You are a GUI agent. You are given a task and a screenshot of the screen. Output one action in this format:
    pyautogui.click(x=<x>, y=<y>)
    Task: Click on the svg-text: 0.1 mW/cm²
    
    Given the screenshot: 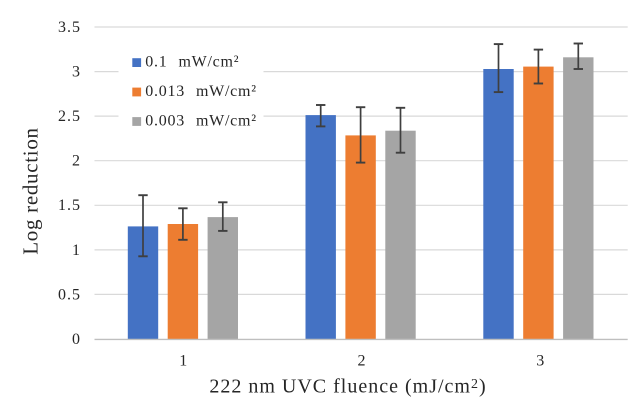 What is the action you would take?
    pyautogui.click(x=192, y=61)
    